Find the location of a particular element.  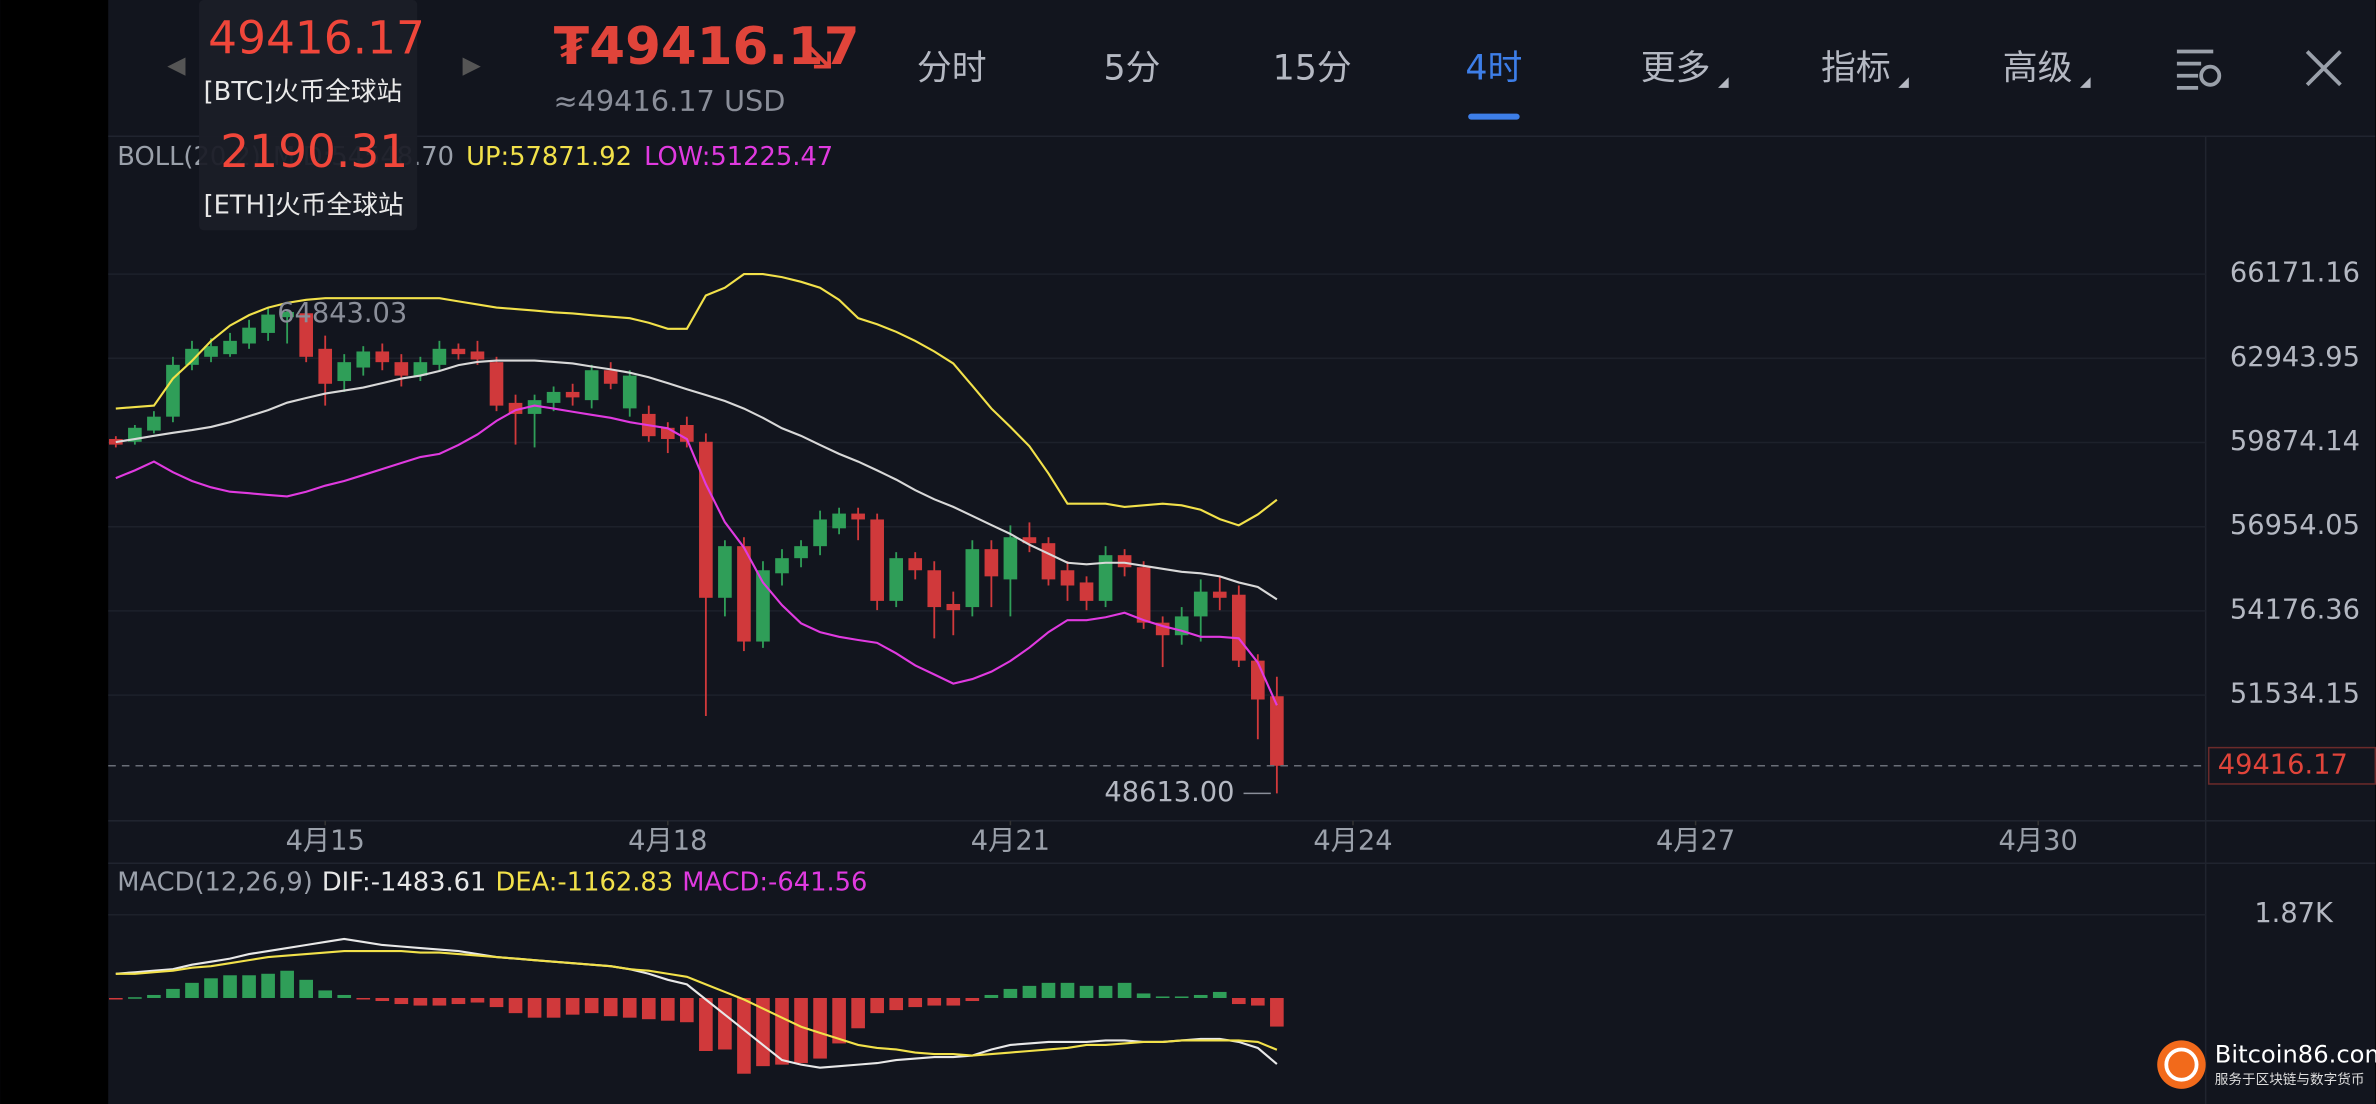

legend-entry: LOW:51225.47 is located at coordinates (738, 157).